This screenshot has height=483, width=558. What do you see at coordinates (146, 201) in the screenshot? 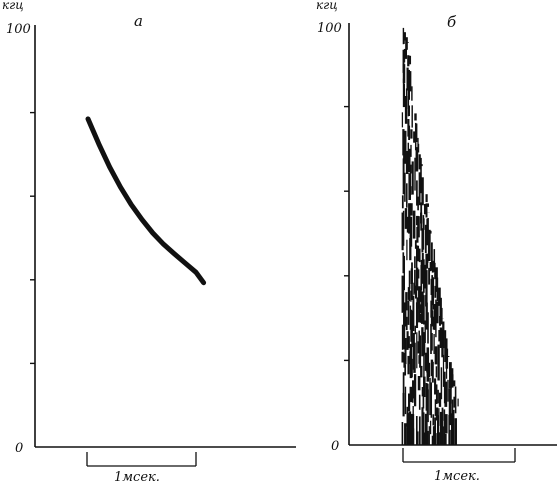
I see `panel-a-curve` at bounding box center [146, 201].